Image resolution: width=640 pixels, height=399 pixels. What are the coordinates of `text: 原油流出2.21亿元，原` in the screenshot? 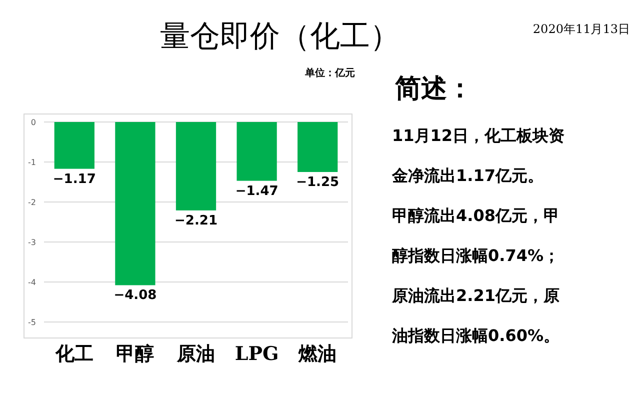 It's located at (475, 295).